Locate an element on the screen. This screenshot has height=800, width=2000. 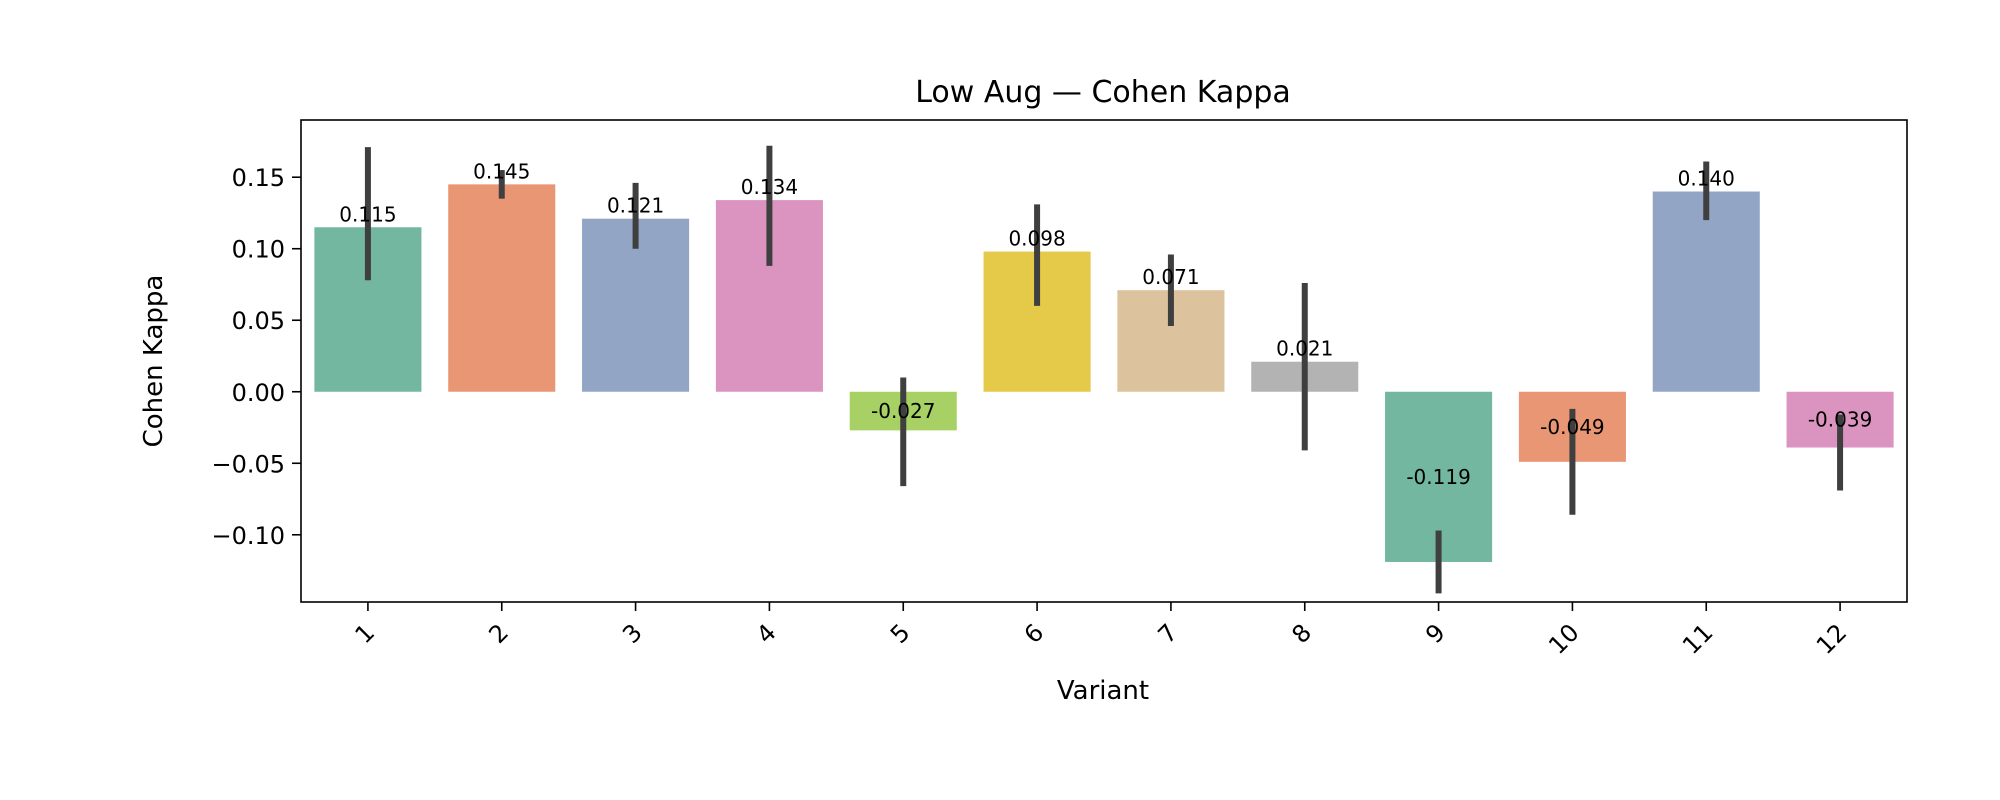
x-tick-label-12: 12 is located at coordinates (1831, 638).